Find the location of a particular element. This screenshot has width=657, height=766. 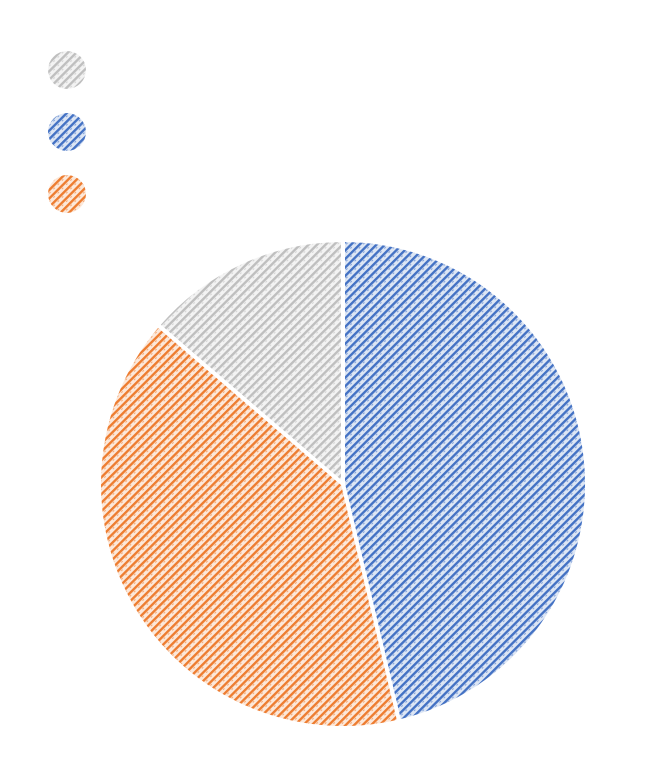

legend is located at coordinates (67, 132).